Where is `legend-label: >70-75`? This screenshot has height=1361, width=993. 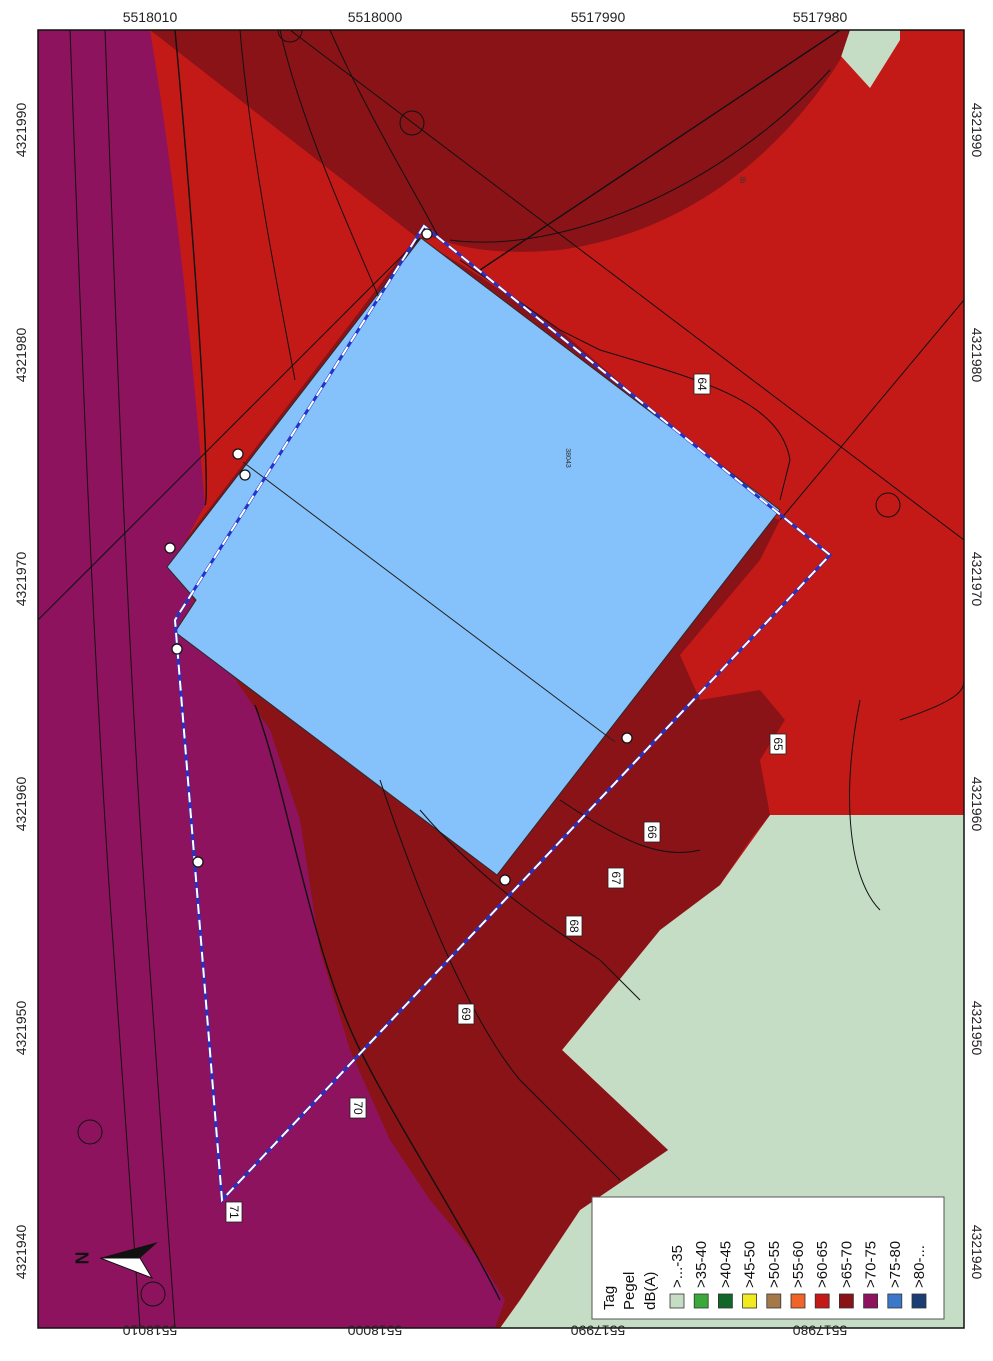 legend-label: >70-75 is located at coordinates (871, 1264).